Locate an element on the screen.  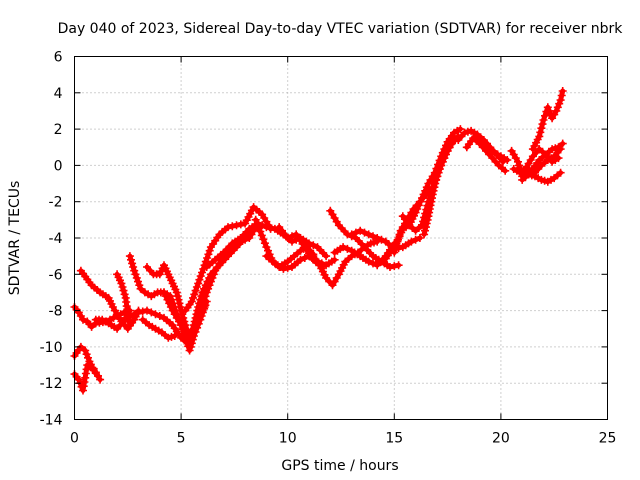
y-tick-label: -14 is located at coordinates (51, 421).